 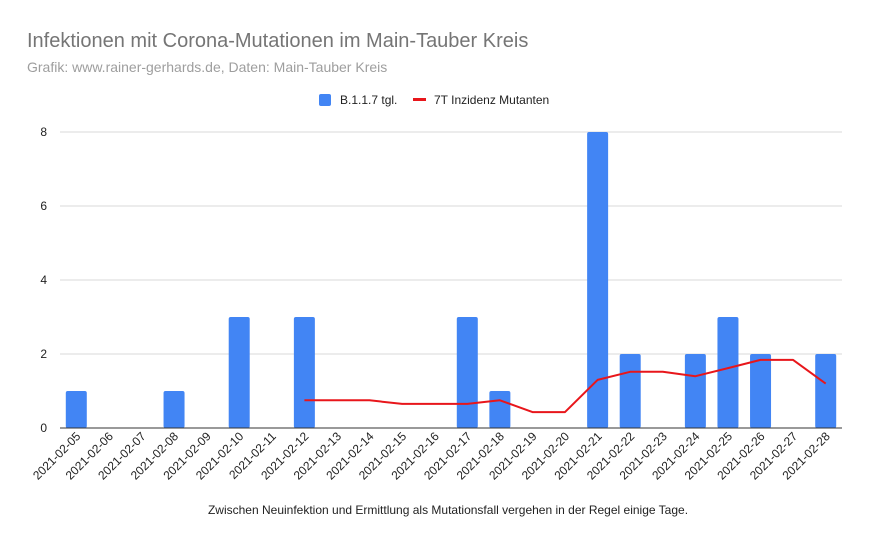 I want to click on y-tick-label: 2, so click(x=43, y=354).